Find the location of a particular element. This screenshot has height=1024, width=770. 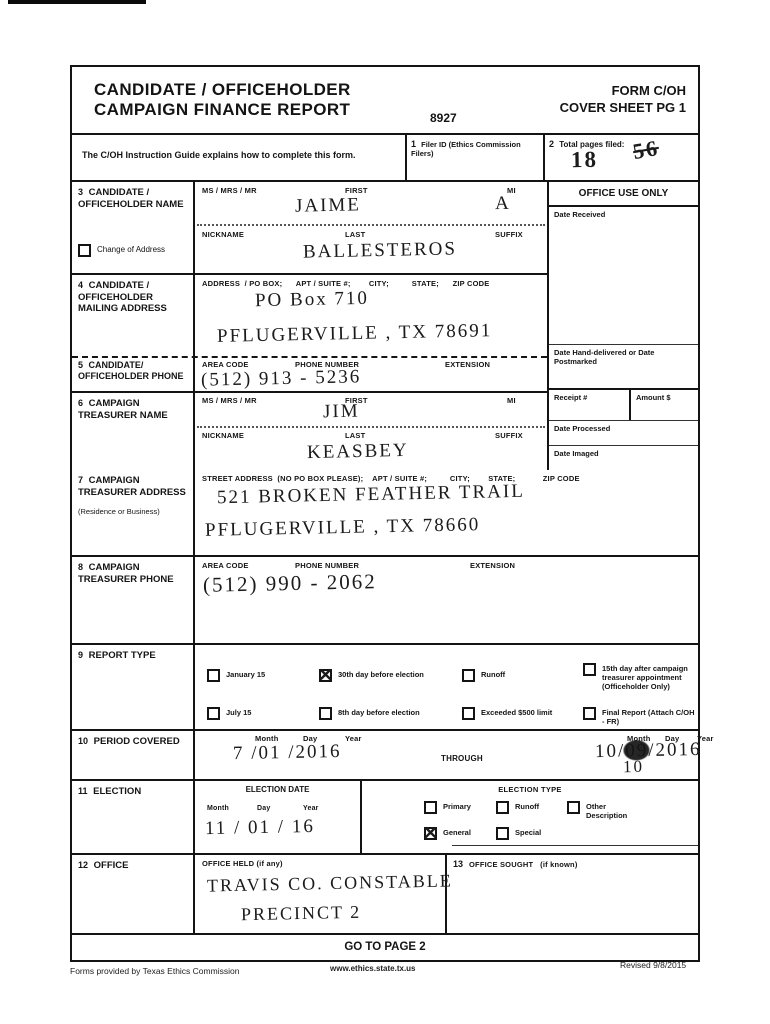

30th-day-label: 30th day before election is located at coordinates (381, 674).